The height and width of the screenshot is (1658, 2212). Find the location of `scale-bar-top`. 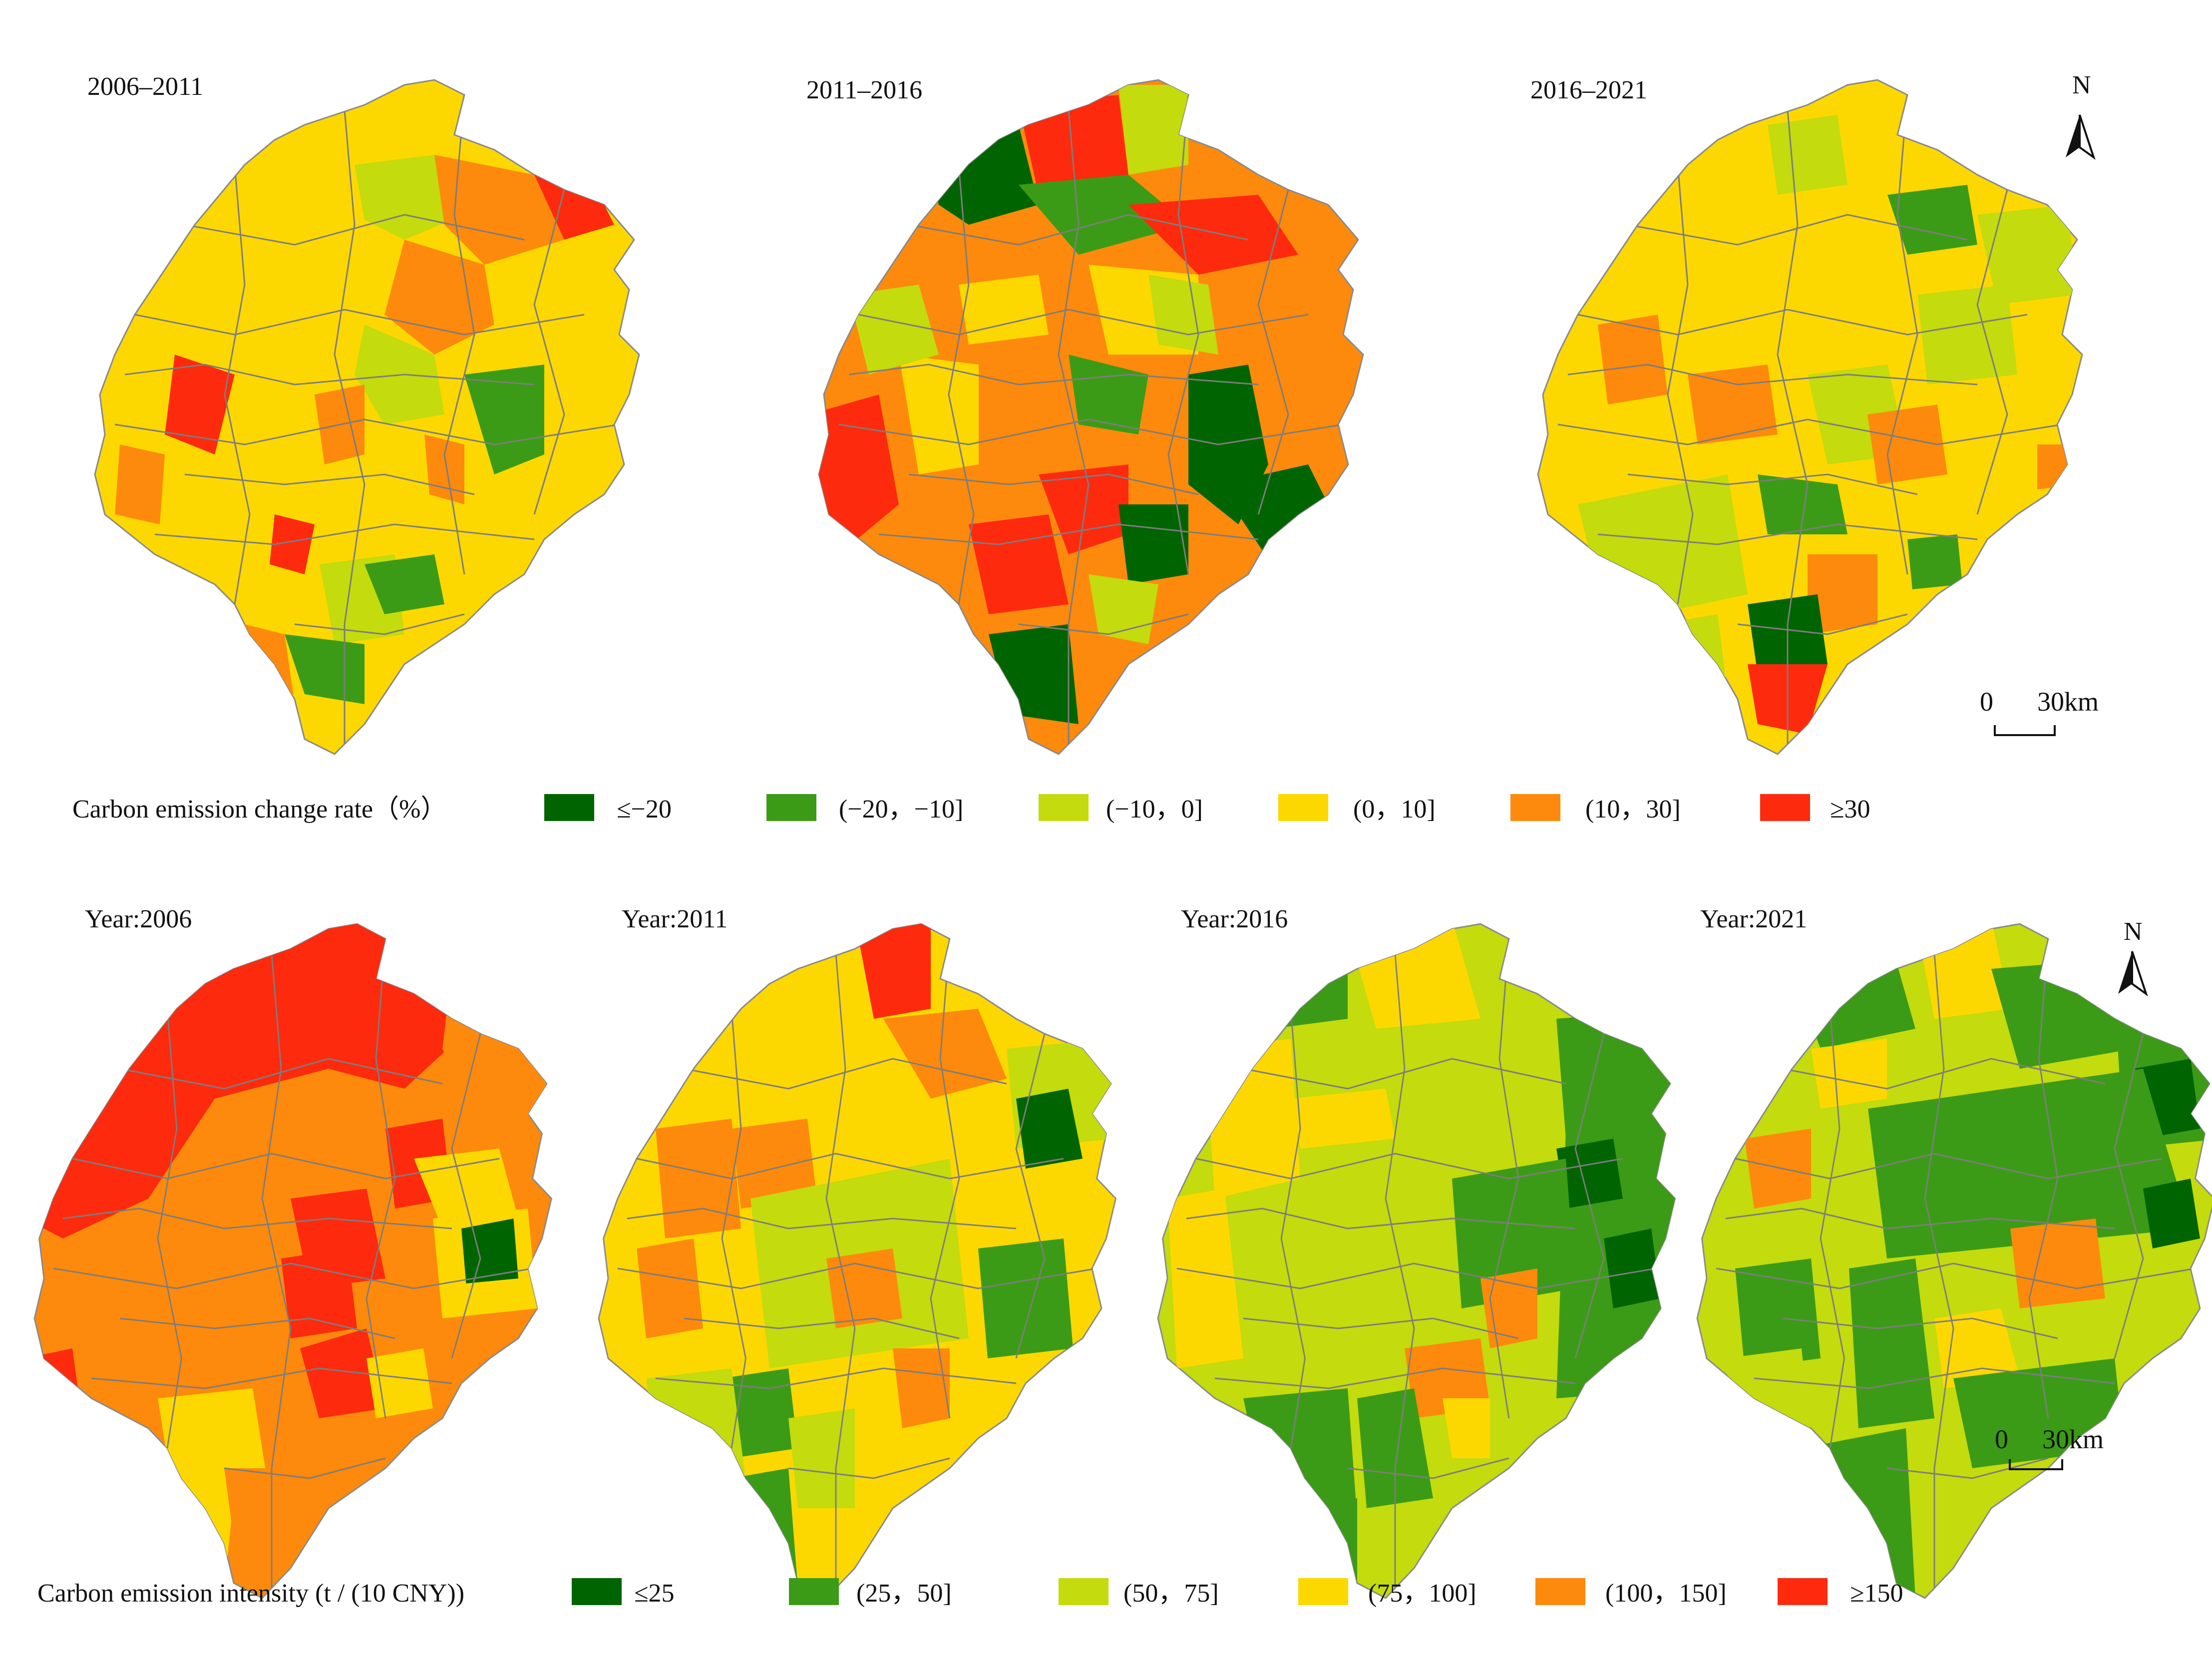

scale-bar-top is located at coordinates (2025, 730).